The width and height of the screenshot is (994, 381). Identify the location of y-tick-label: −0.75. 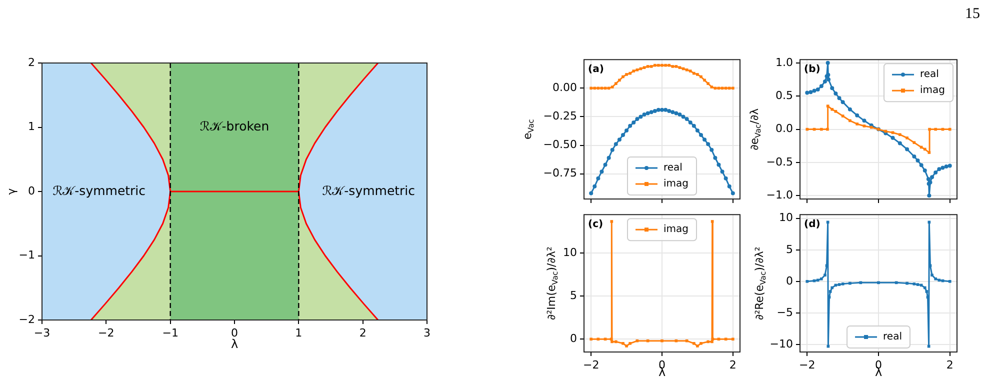
(560, 173).